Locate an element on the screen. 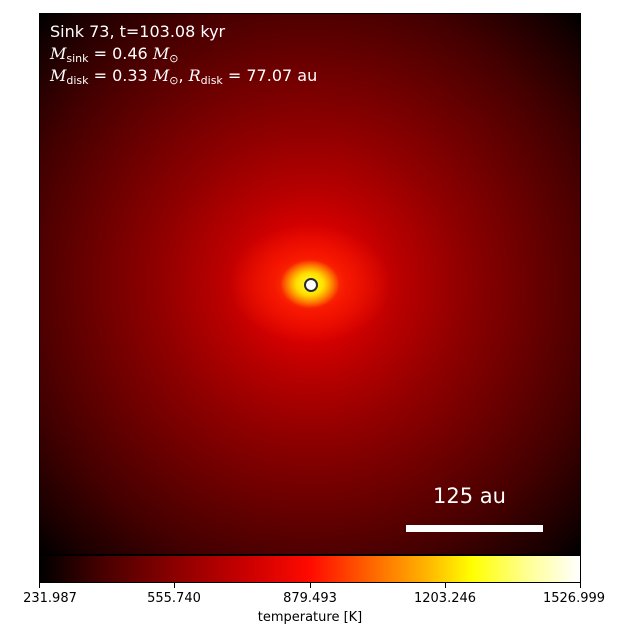 The height and width of the screenshot is (636, 624). colorbar-tick-label: 879.493 is located at coordinates (310, 598).